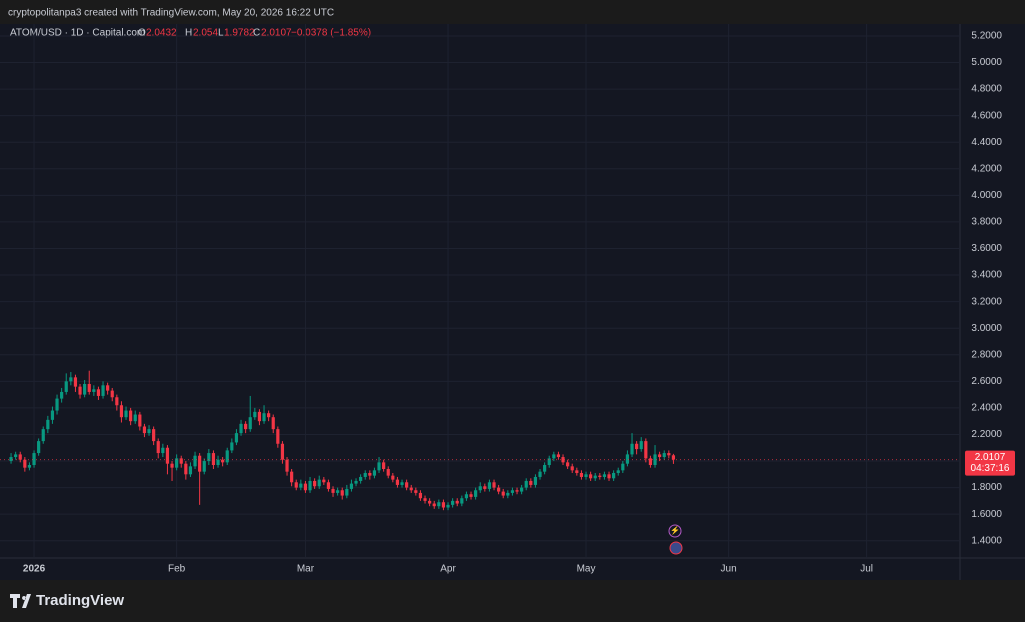 The height and width of the screenshot is (622, 1025). I want to click on y-tick-label: 4.8000, so click(986, 89).